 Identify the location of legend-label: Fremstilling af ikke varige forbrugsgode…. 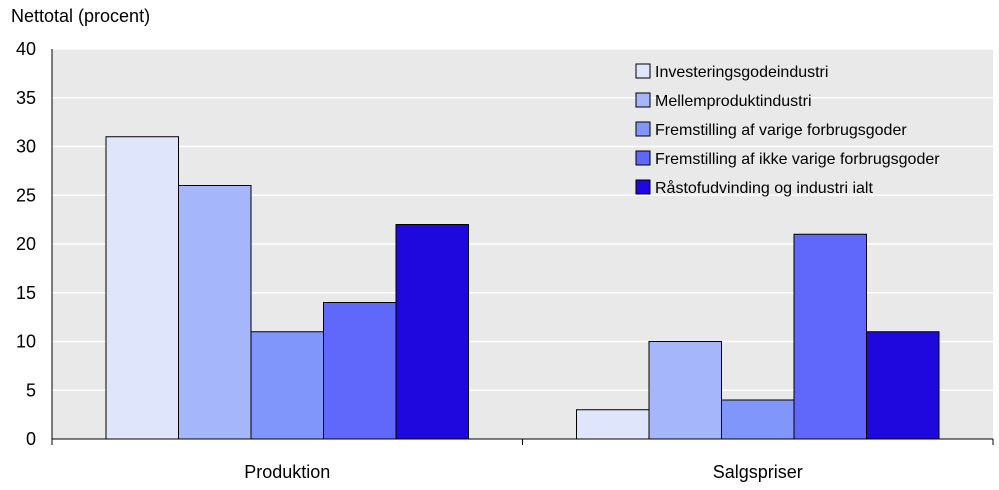
(797, 159).